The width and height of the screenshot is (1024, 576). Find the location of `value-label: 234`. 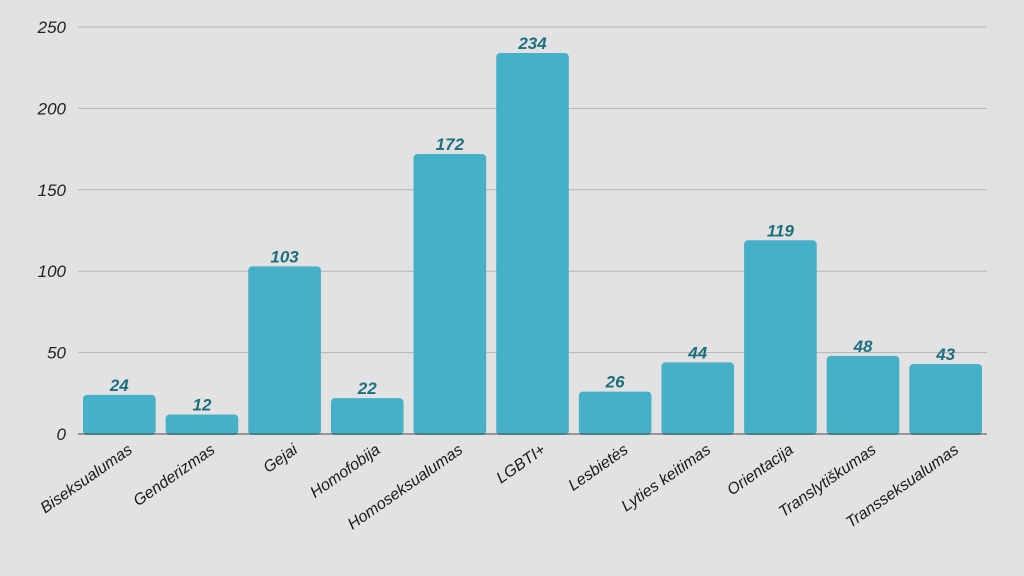

value-label: 234 is located at coordinates (532, 43).